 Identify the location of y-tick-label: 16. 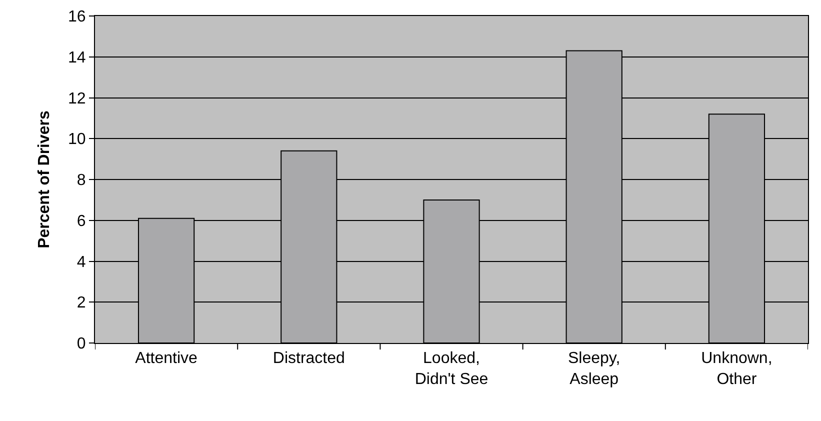
(77, 17).